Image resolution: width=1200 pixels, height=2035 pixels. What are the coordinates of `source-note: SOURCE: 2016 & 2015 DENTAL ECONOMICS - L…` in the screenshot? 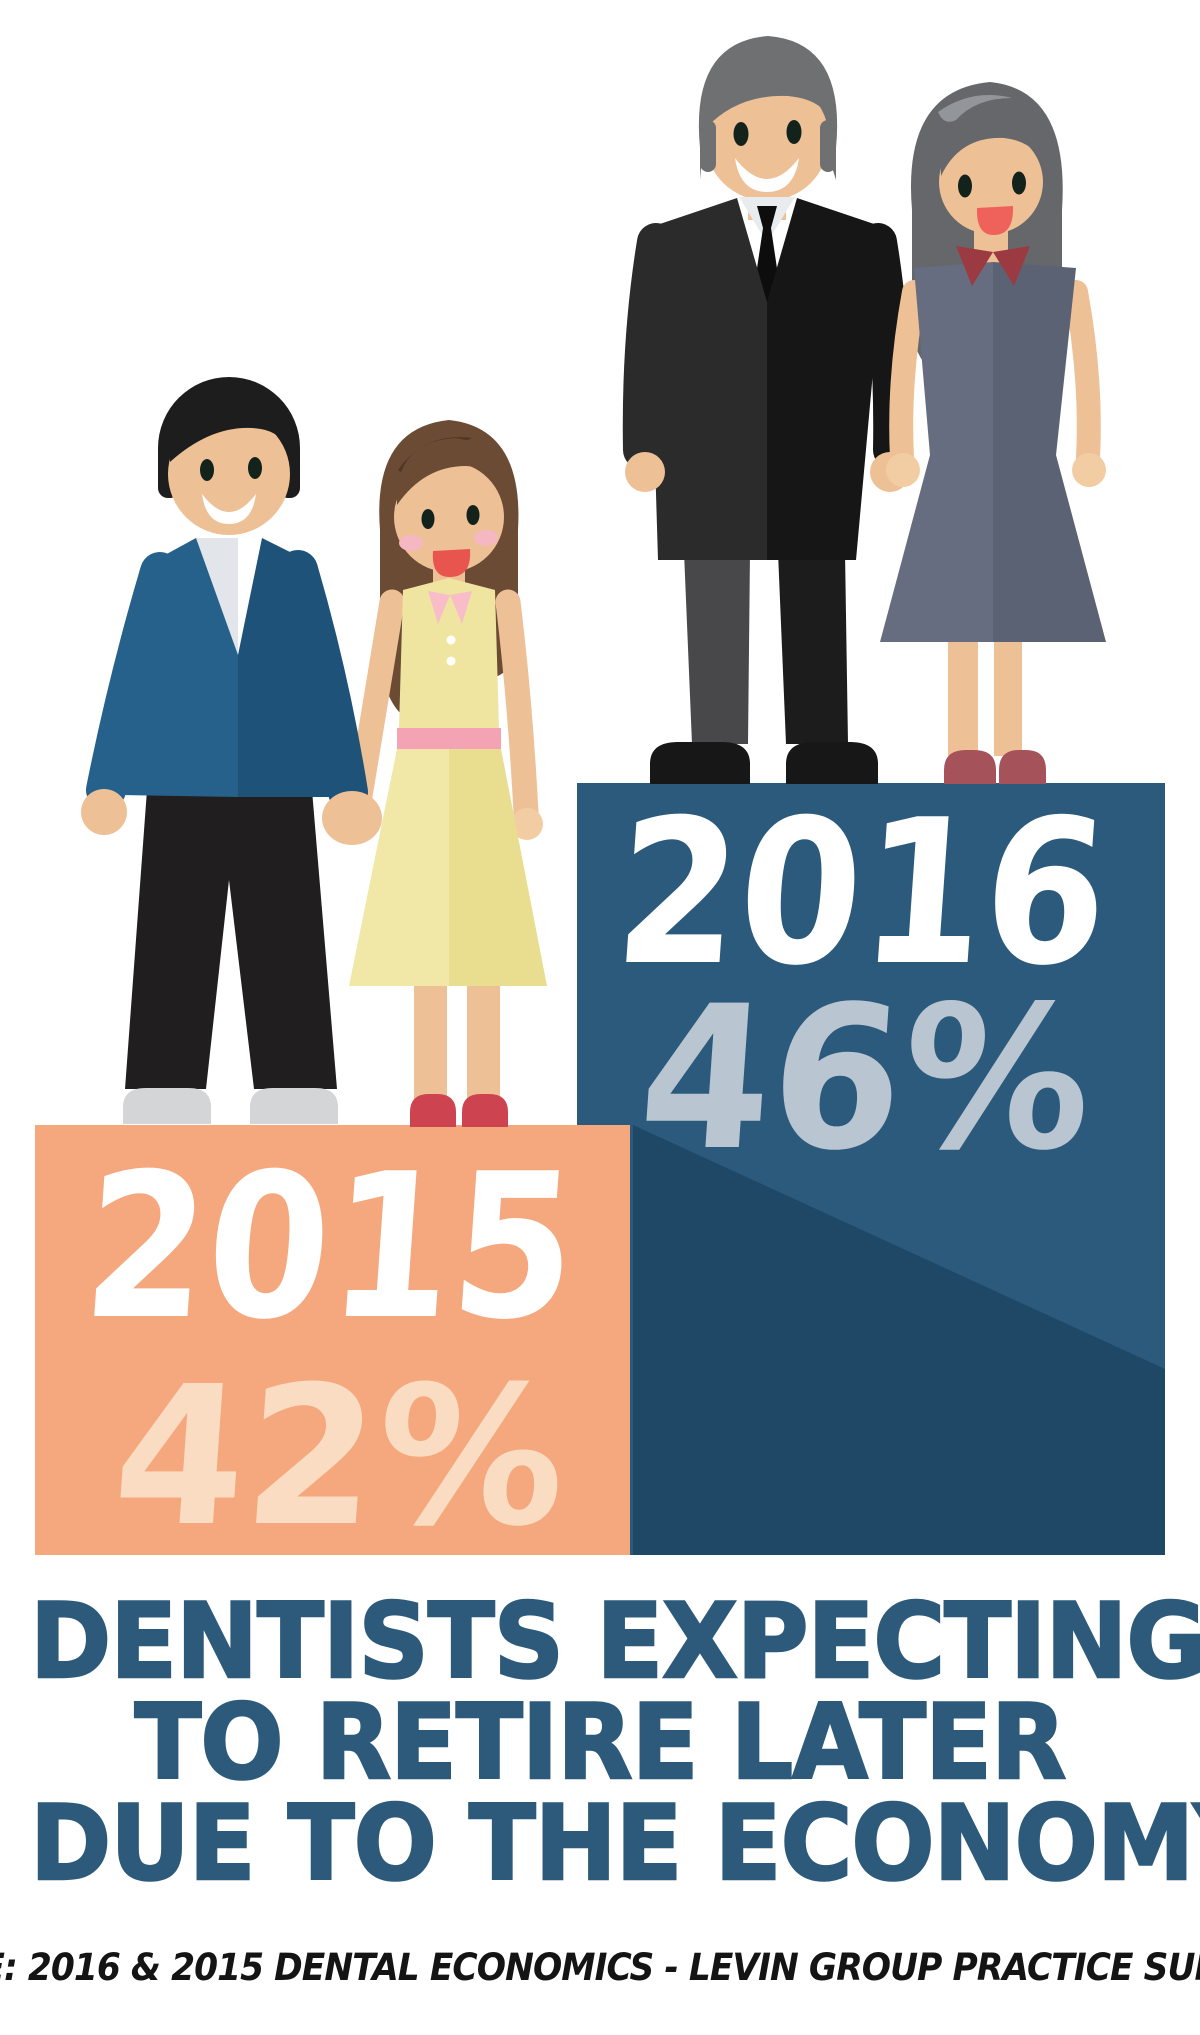 It's located at (600, 1967).